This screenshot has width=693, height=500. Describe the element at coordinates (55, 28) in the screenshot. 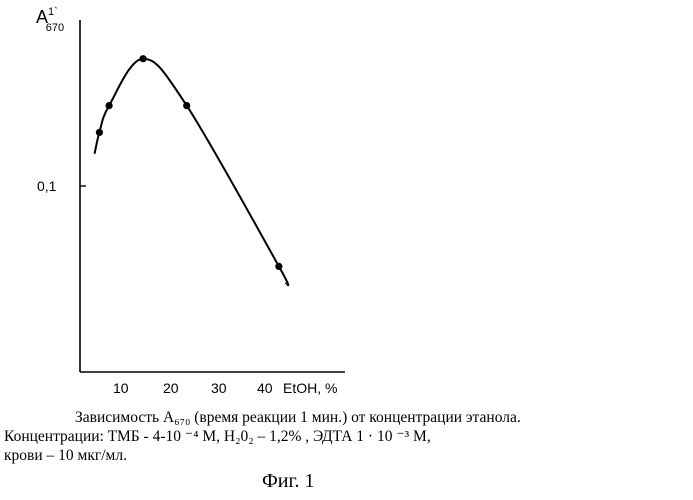

I see `y-axis-label-subscript: 670` at that location.